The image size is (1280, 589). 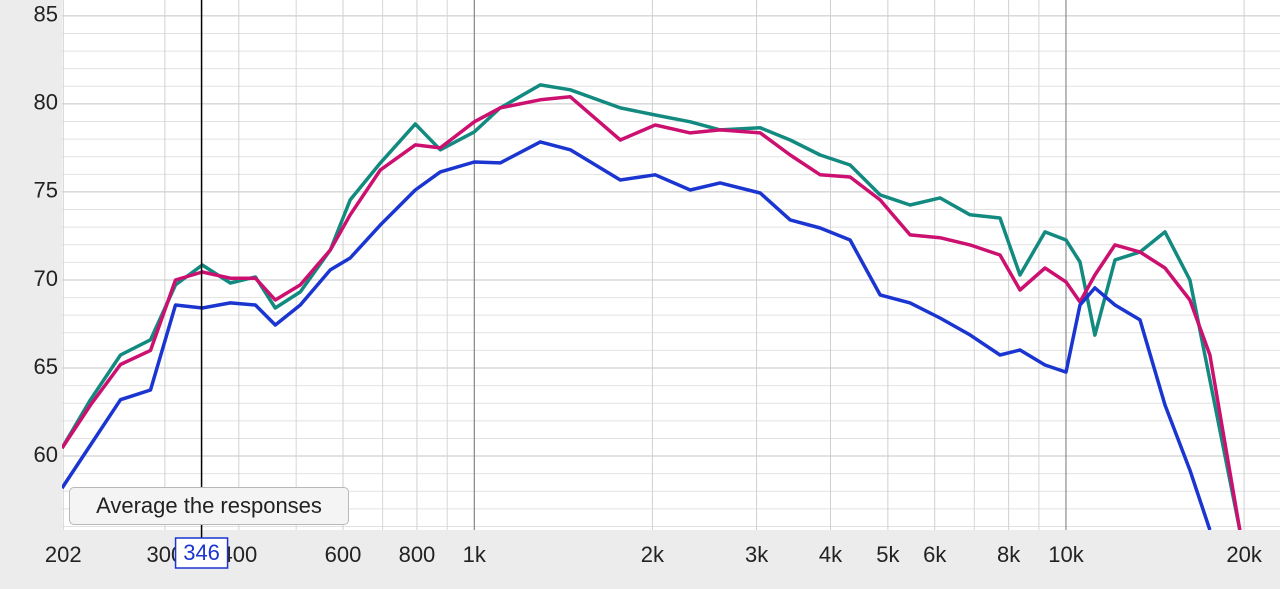 I want to click on y-tick-label: 80, so click(x=46, y=102).